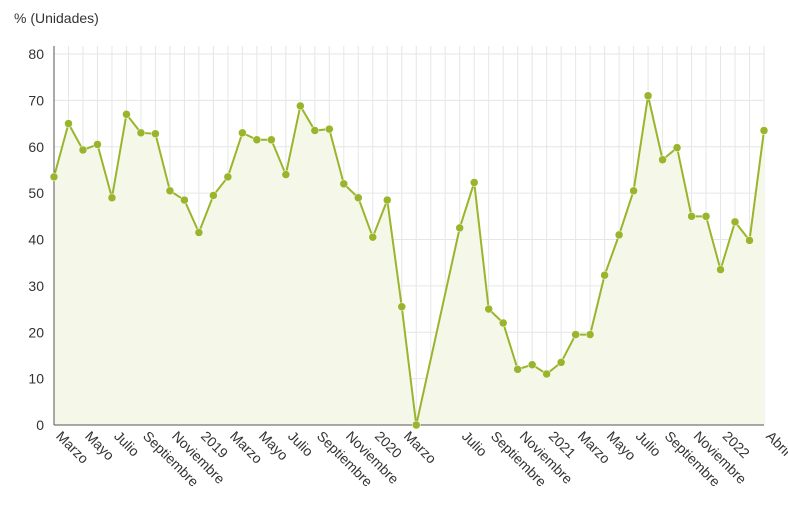 The height and width of the screenshot is (520, 788). Describe the element at coordinates (420, 447) in the screenshot. I see `x-tick-label: Marzo` at that location.